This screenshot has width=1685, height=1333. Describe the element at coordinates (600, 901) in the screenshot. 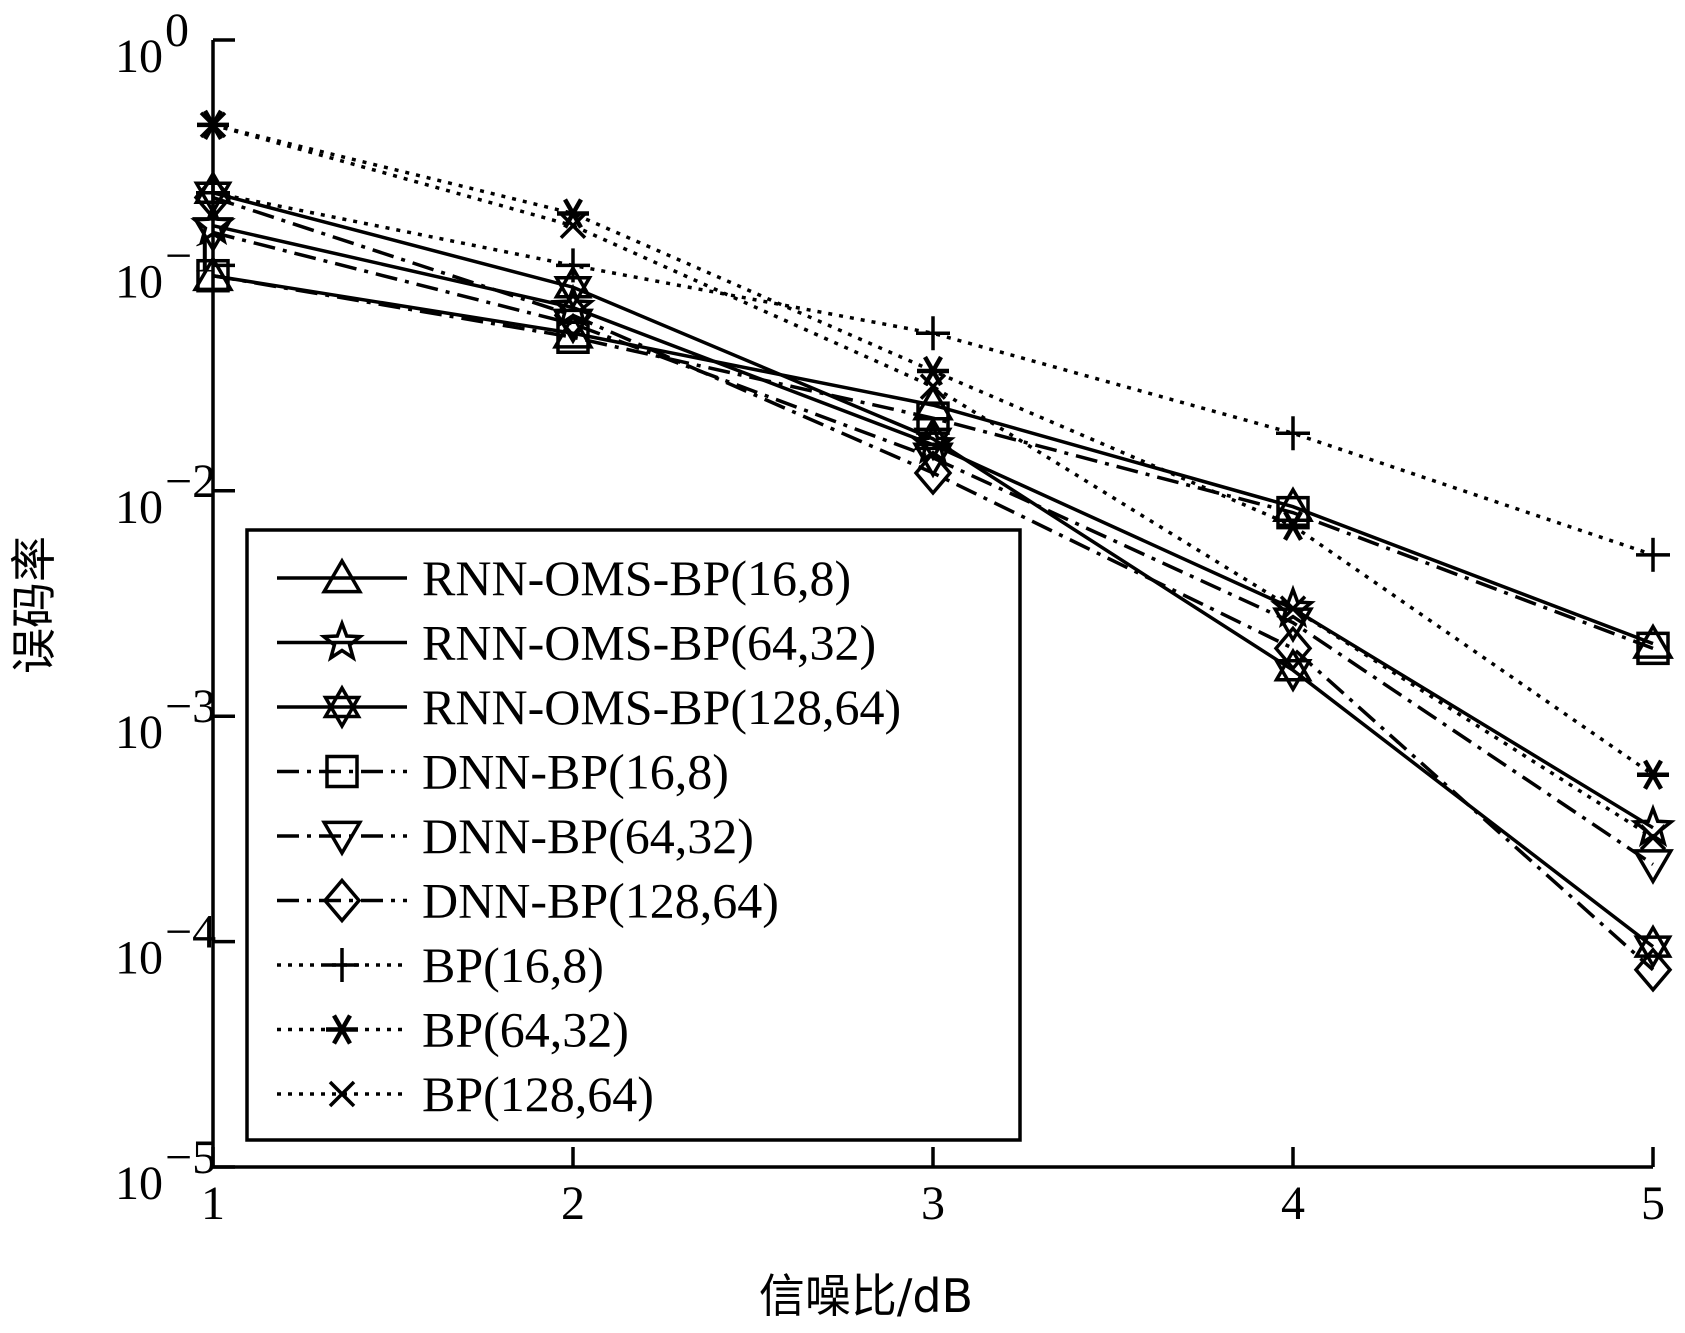

I see `legend-label: DNN-BP(128,64)` at that location.